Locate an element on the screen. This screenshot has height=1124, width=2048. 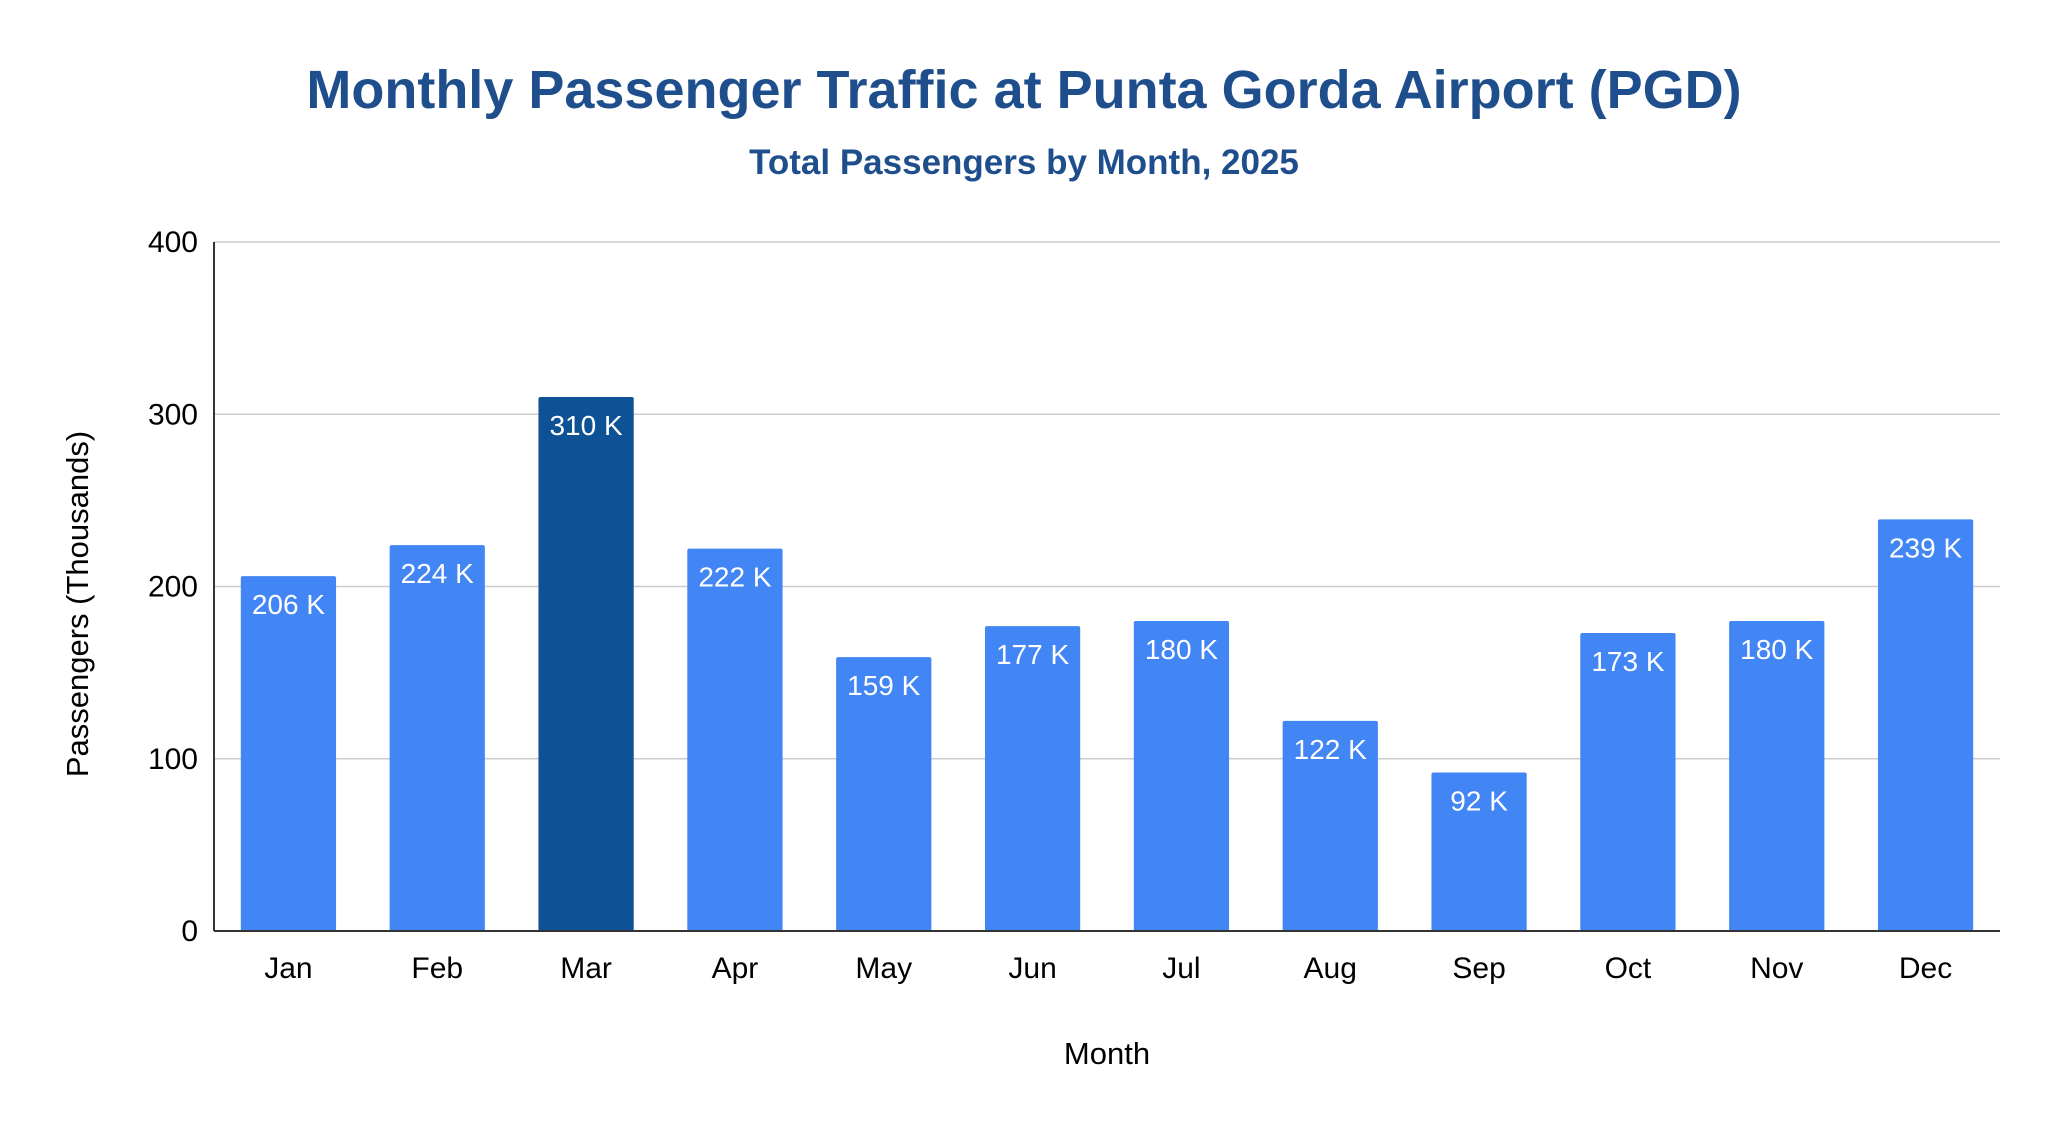
y-tick-label: 200 is located at coordinates (173, 587).